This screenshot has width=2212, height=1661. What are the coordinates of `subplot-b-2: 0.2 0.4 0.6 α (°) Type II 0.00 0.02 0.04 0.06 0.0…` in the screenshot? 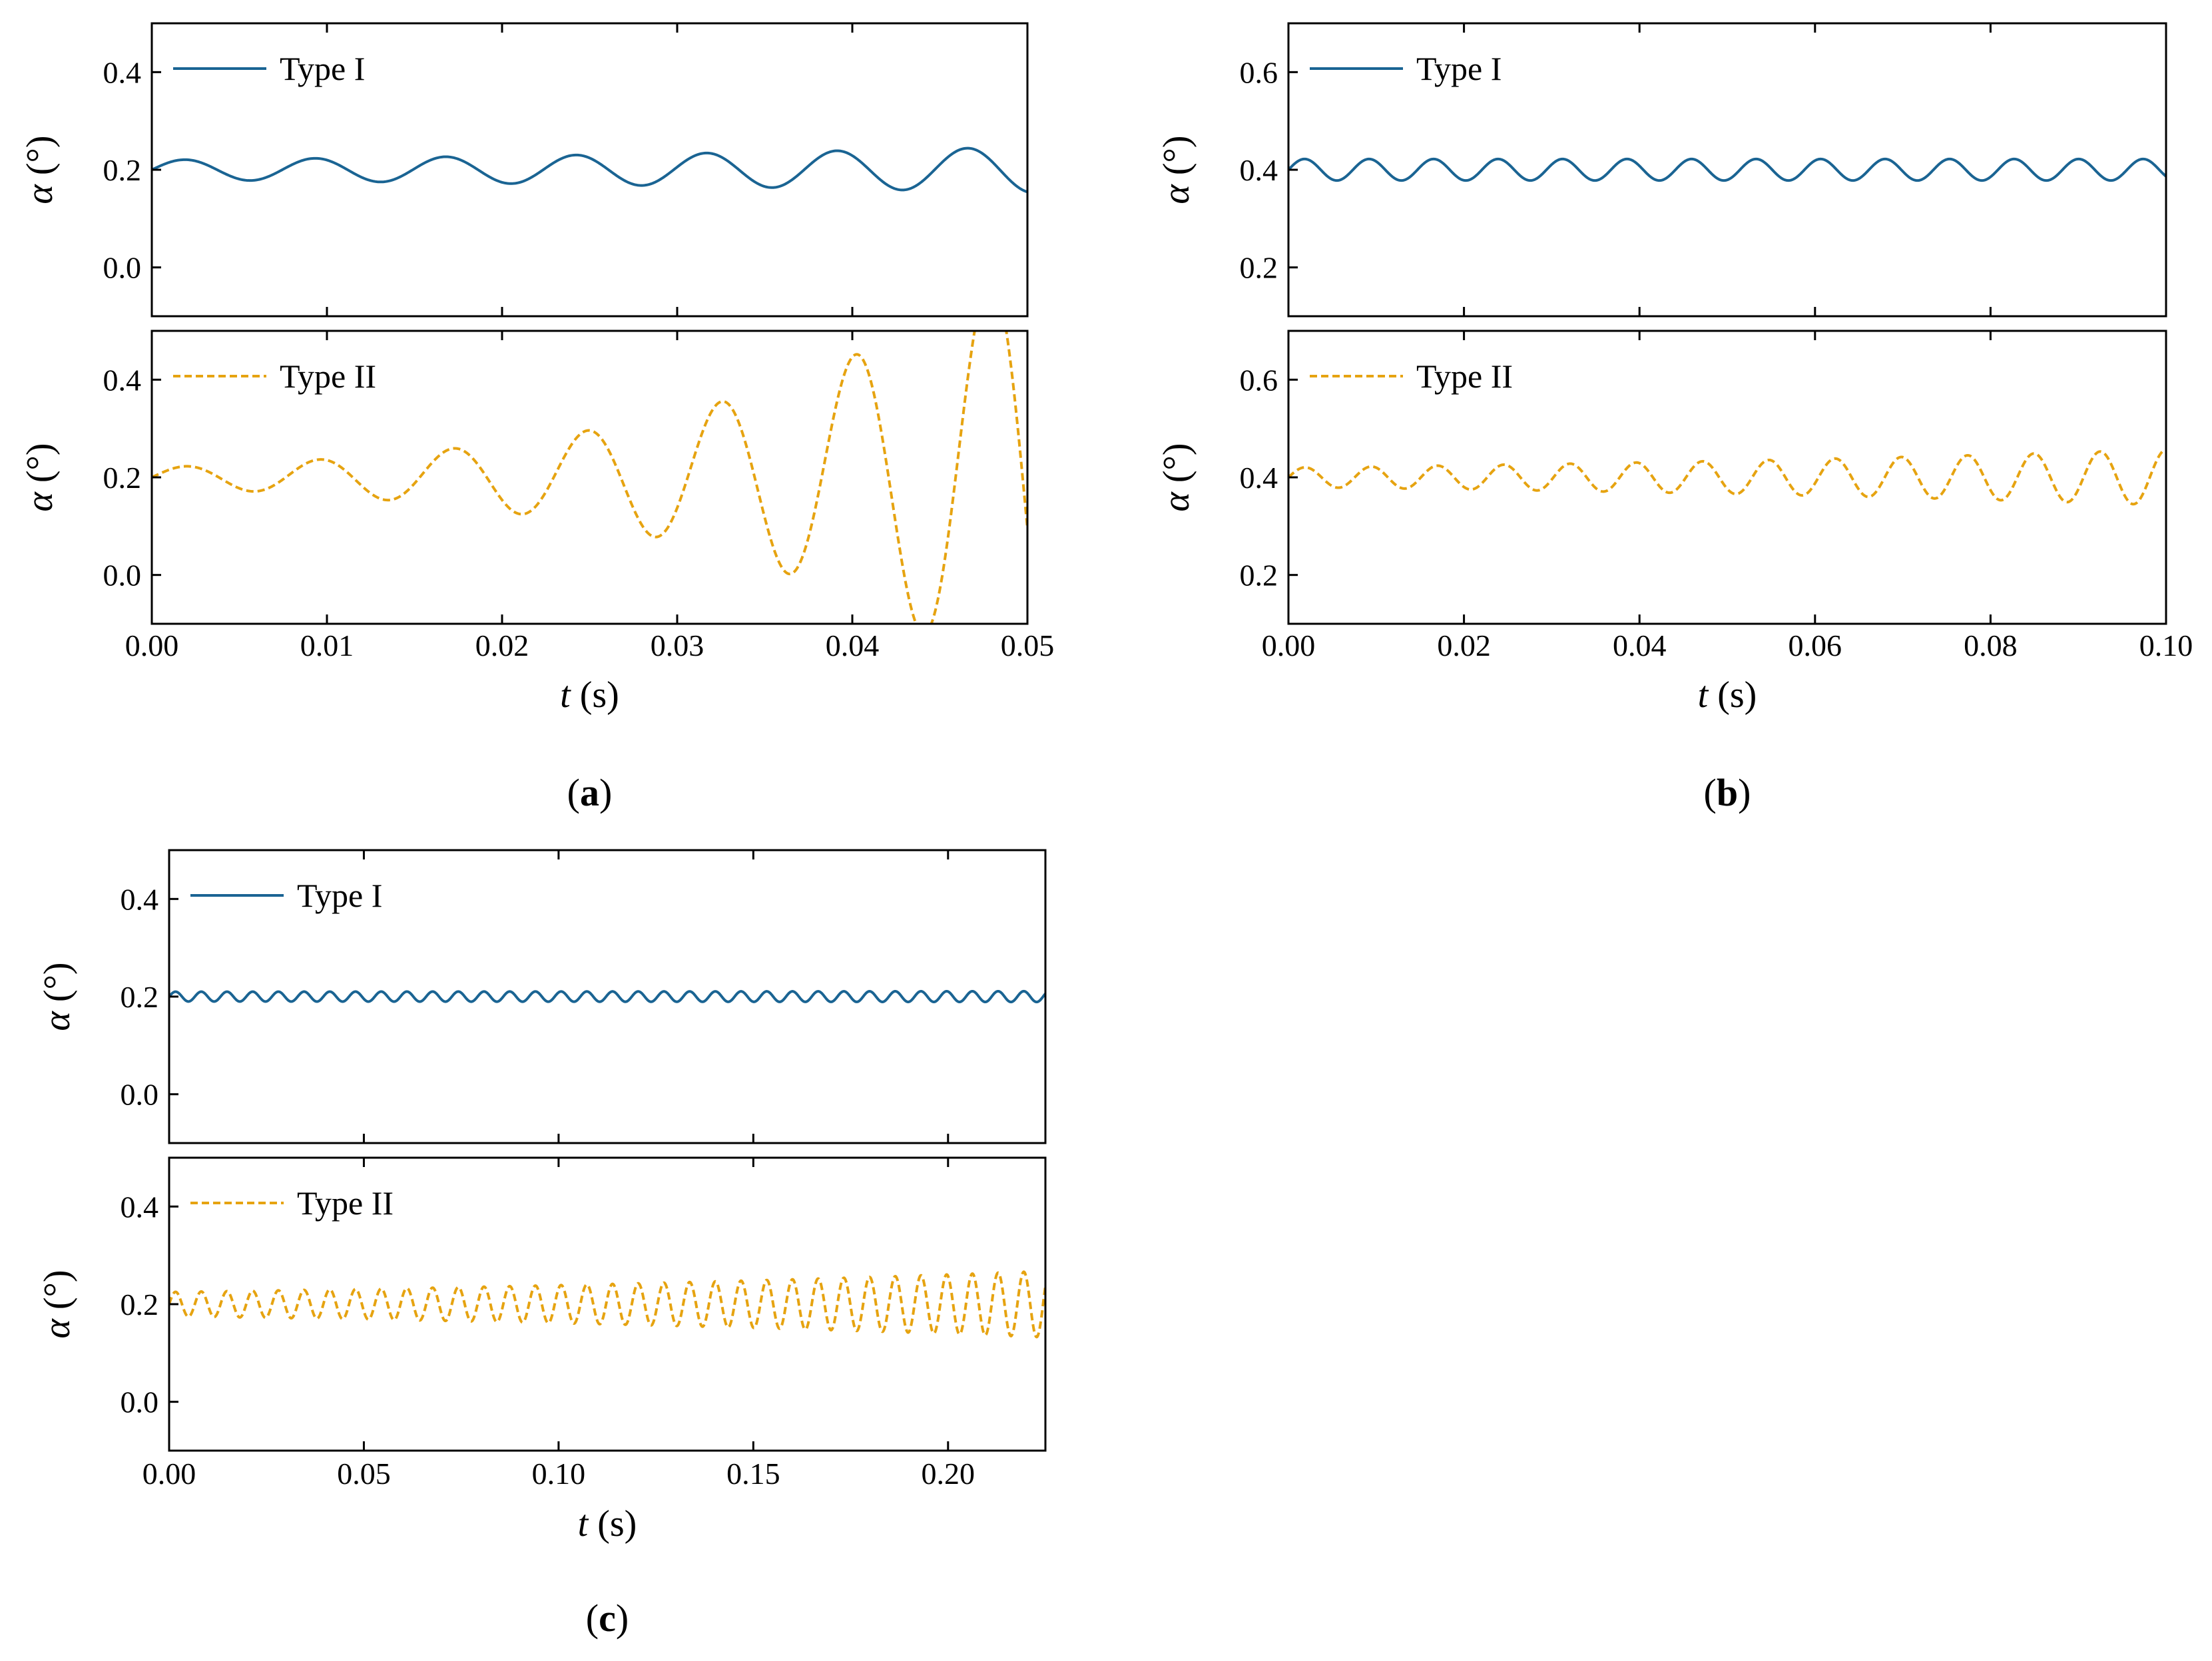 It's located at (1674, 496).